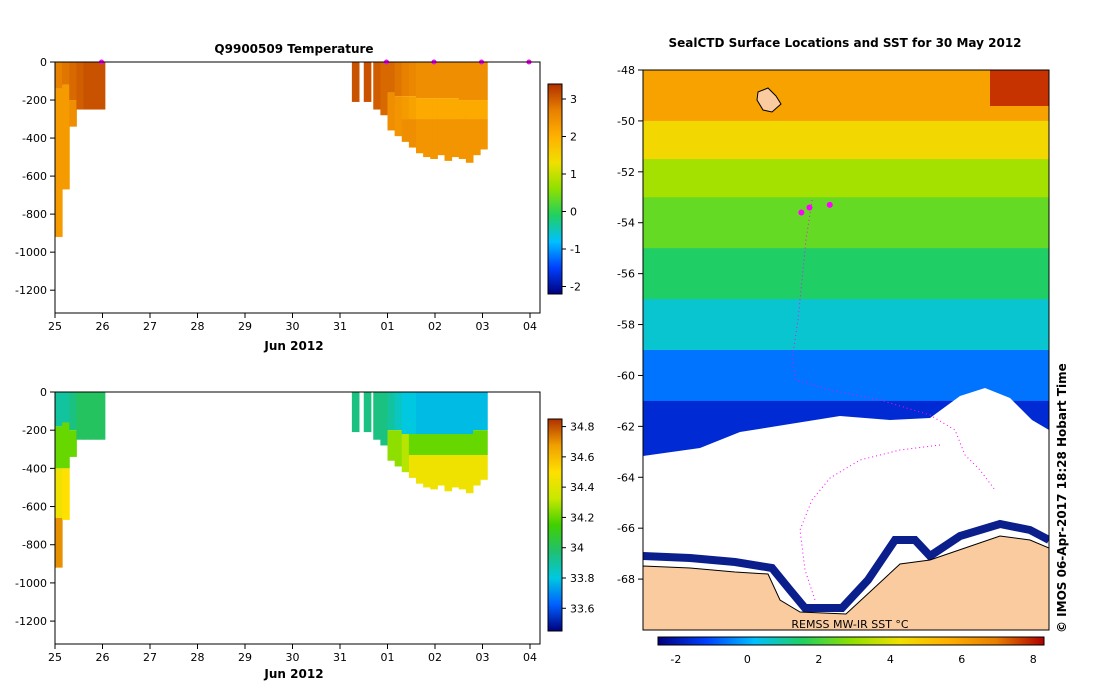  What do you see at coordinates (571, 193) in the screenshot?
I see `temperature-colorbar-ticks: 3 2 1 0 -1 -2` at bounding box center [571, 193].